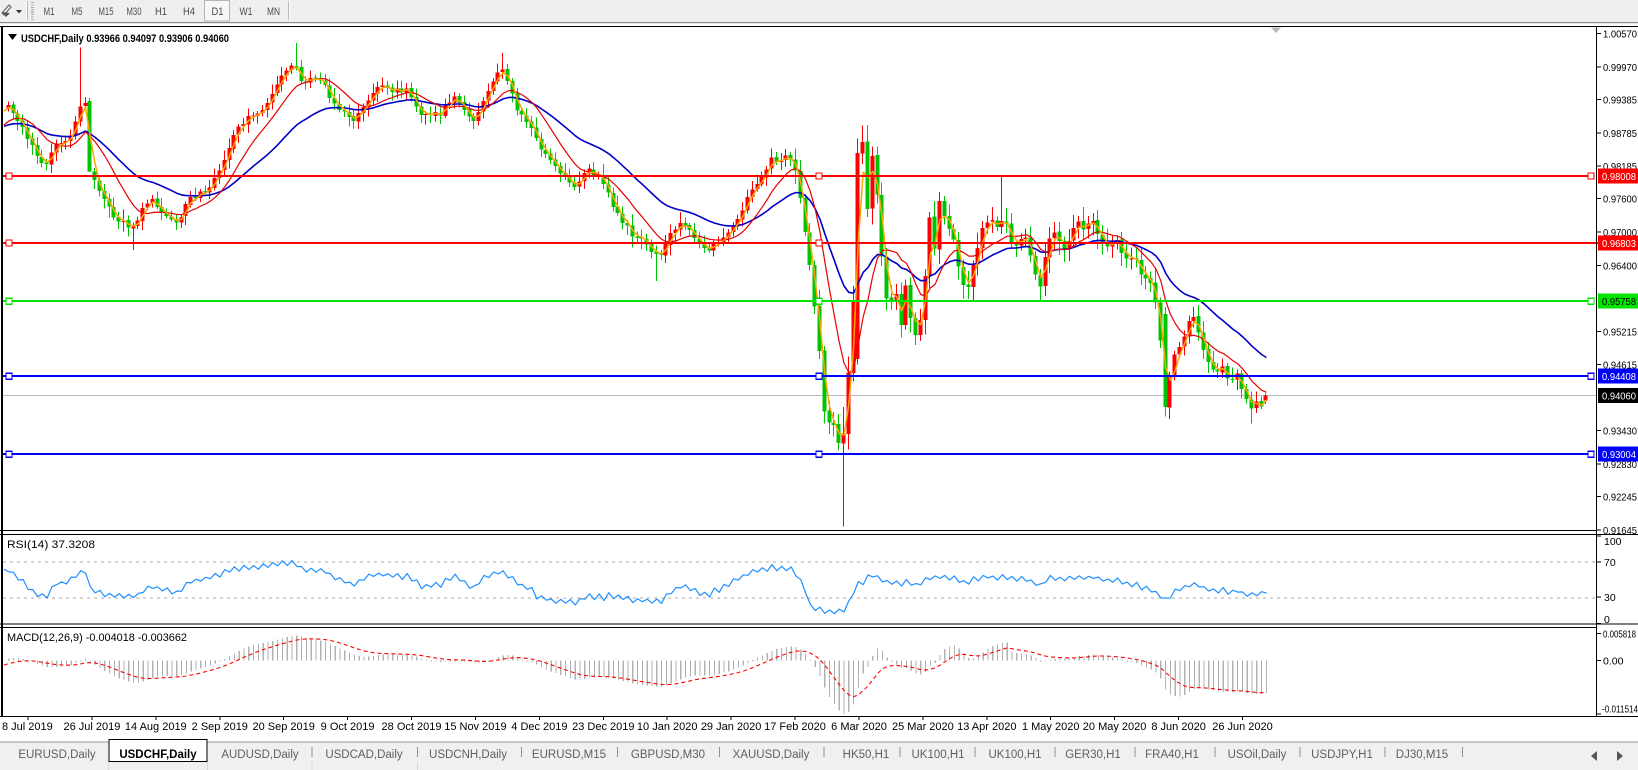 The image size is (1638, 770). I want to click on svg-text: 0.99970, so click(1620, 68).